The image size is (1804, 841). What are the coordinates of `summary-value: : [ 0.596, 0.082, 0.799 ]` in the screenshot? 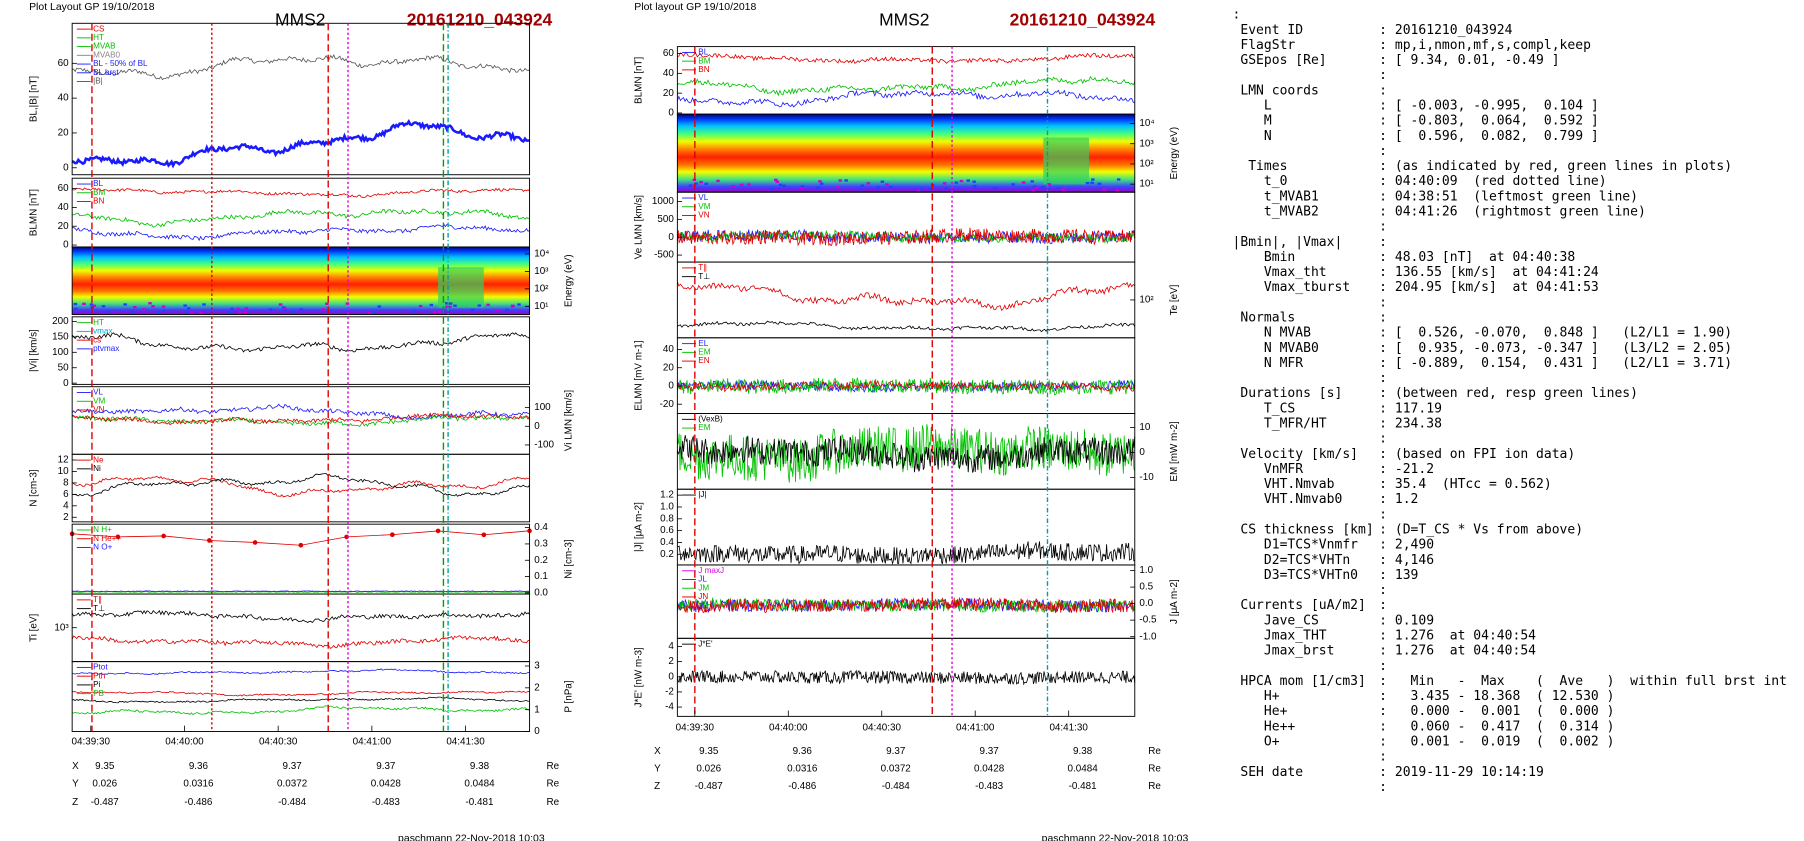 It's located at (1489, 136).